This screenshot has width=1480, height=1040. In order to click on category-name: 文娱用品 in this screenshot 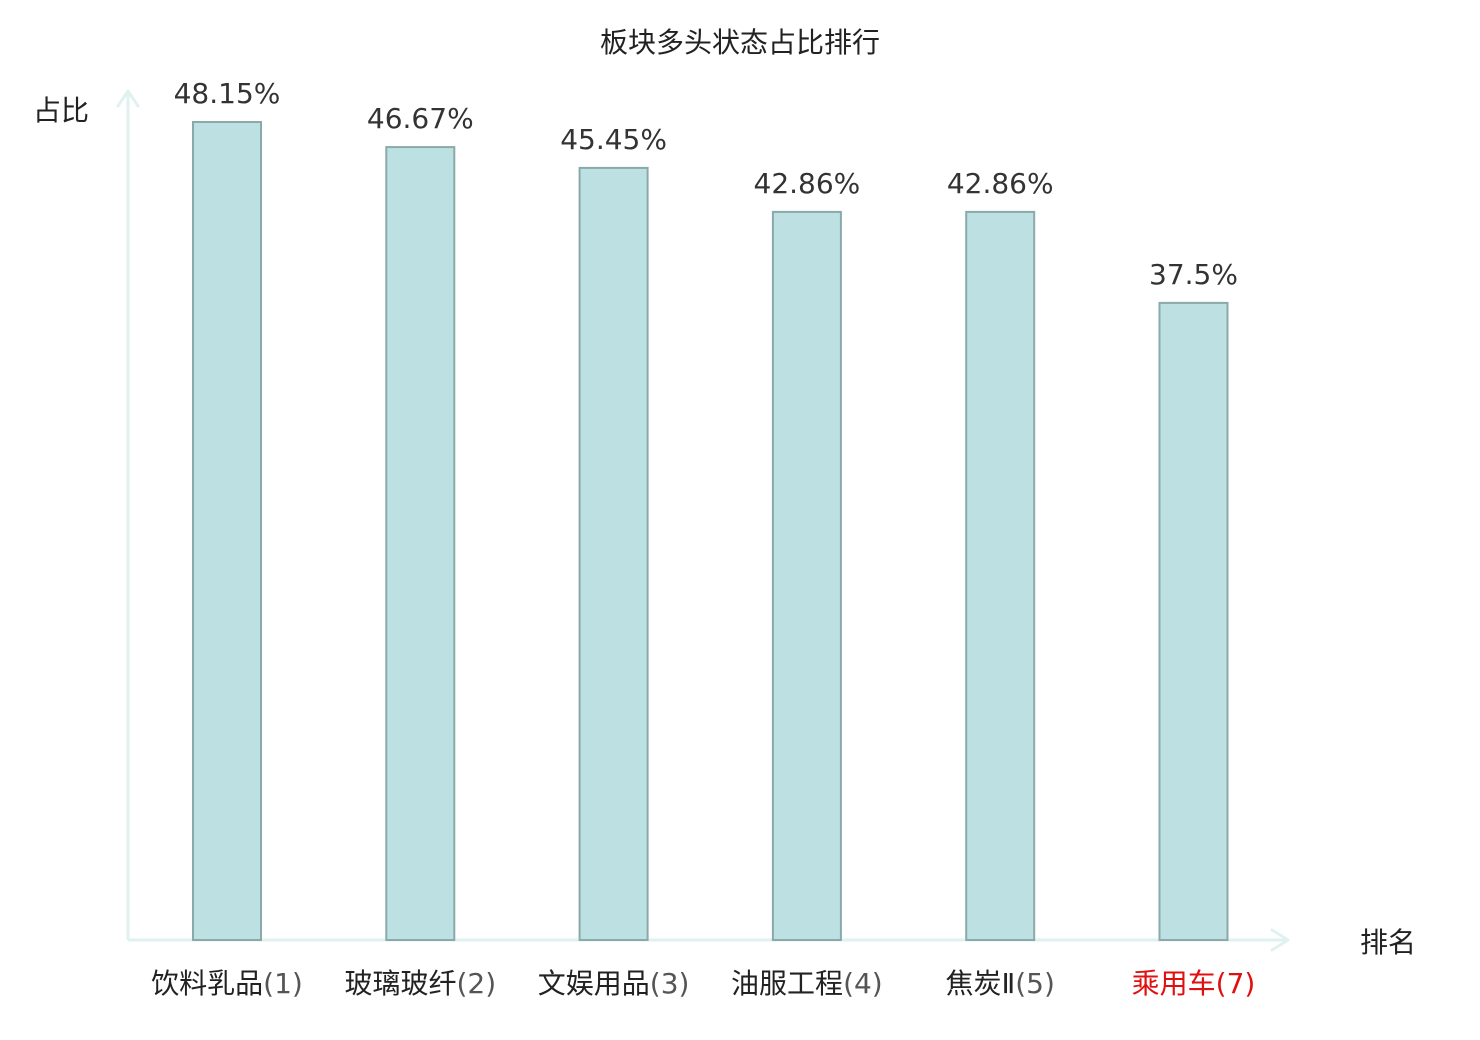, I will do `click(594, 983)`.